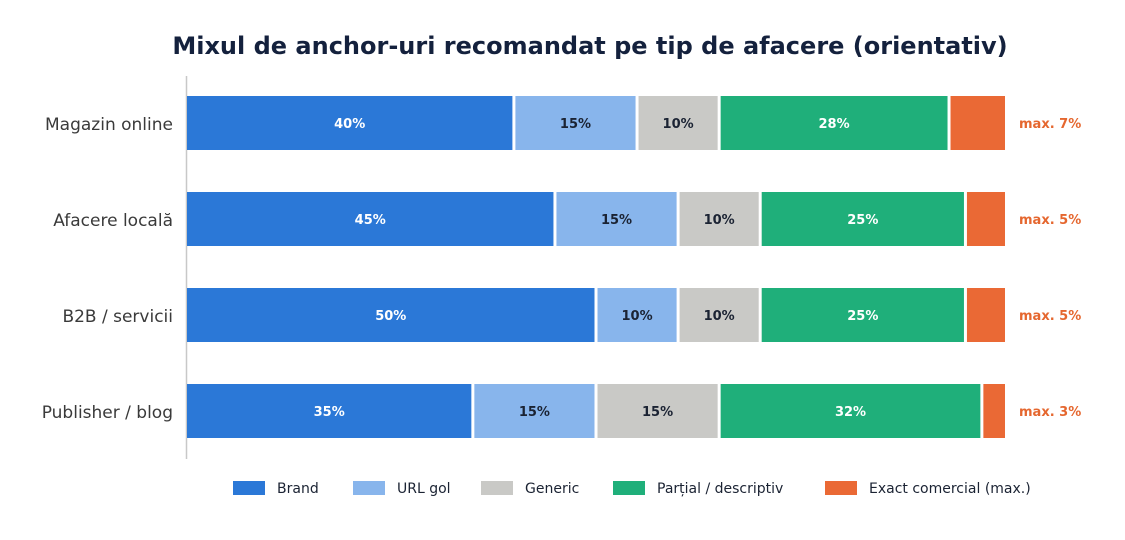 This screenshot has width=1125, height=540. What do you see at coordinates (1050, 220) in the screenshot?
I see `annotation-afacere-locala: max. 5%` at bounding box center [1050, 220].